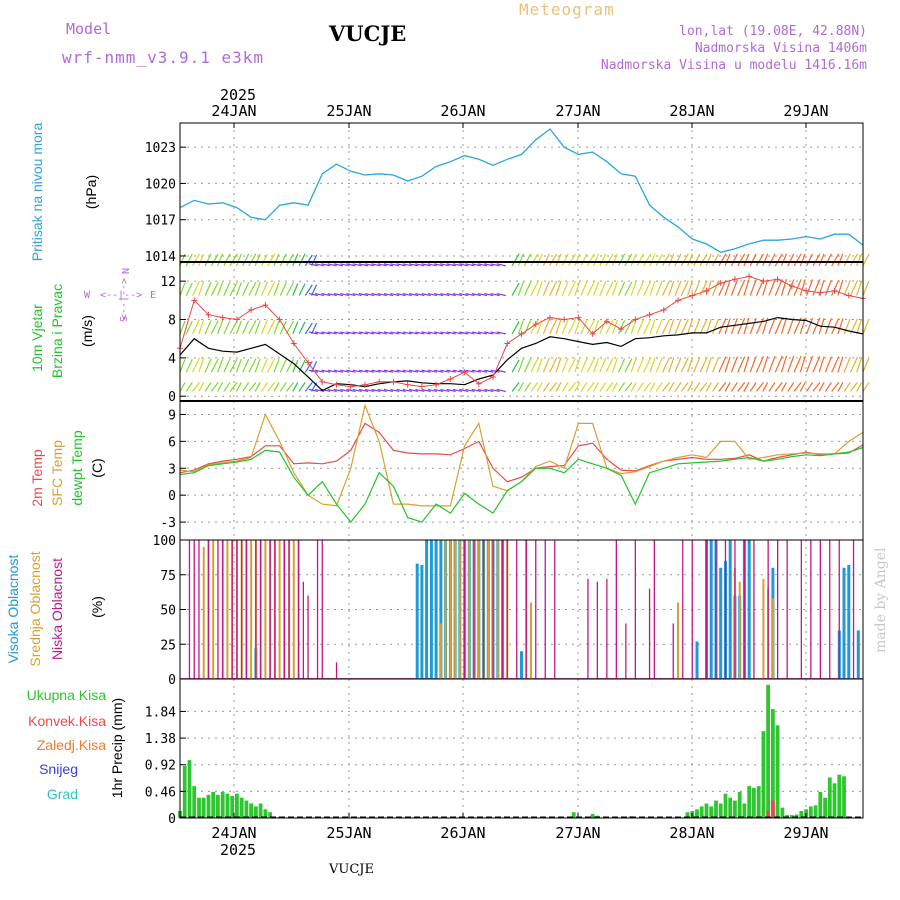 This screenshot has width=900, height=900. I want to click on mid-cloud-bar, so click(531, 640).